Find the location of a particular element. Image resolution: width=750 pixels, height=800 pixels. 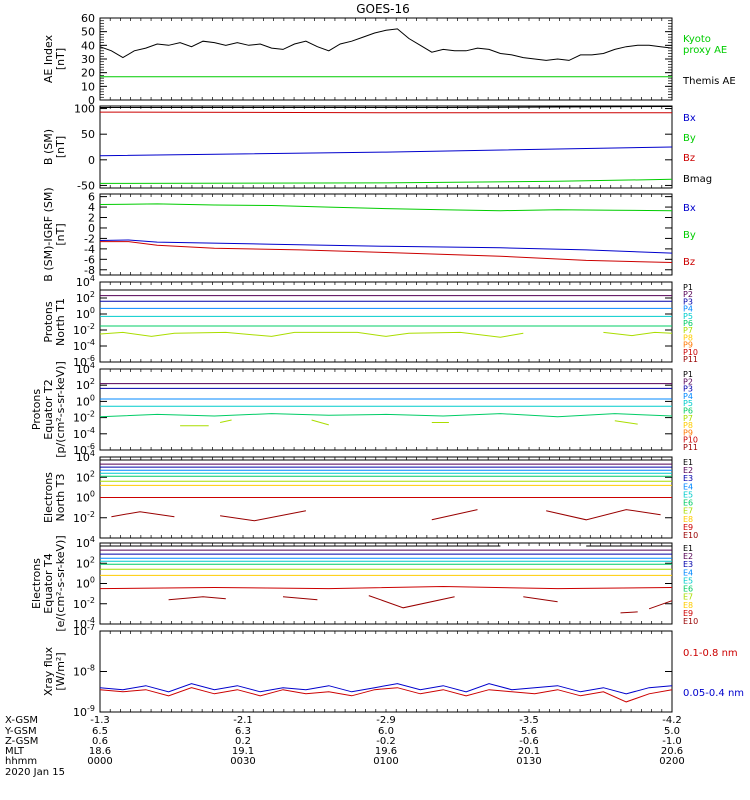

ephemeris-value: 6.0 is located at coordinates (386, 731).